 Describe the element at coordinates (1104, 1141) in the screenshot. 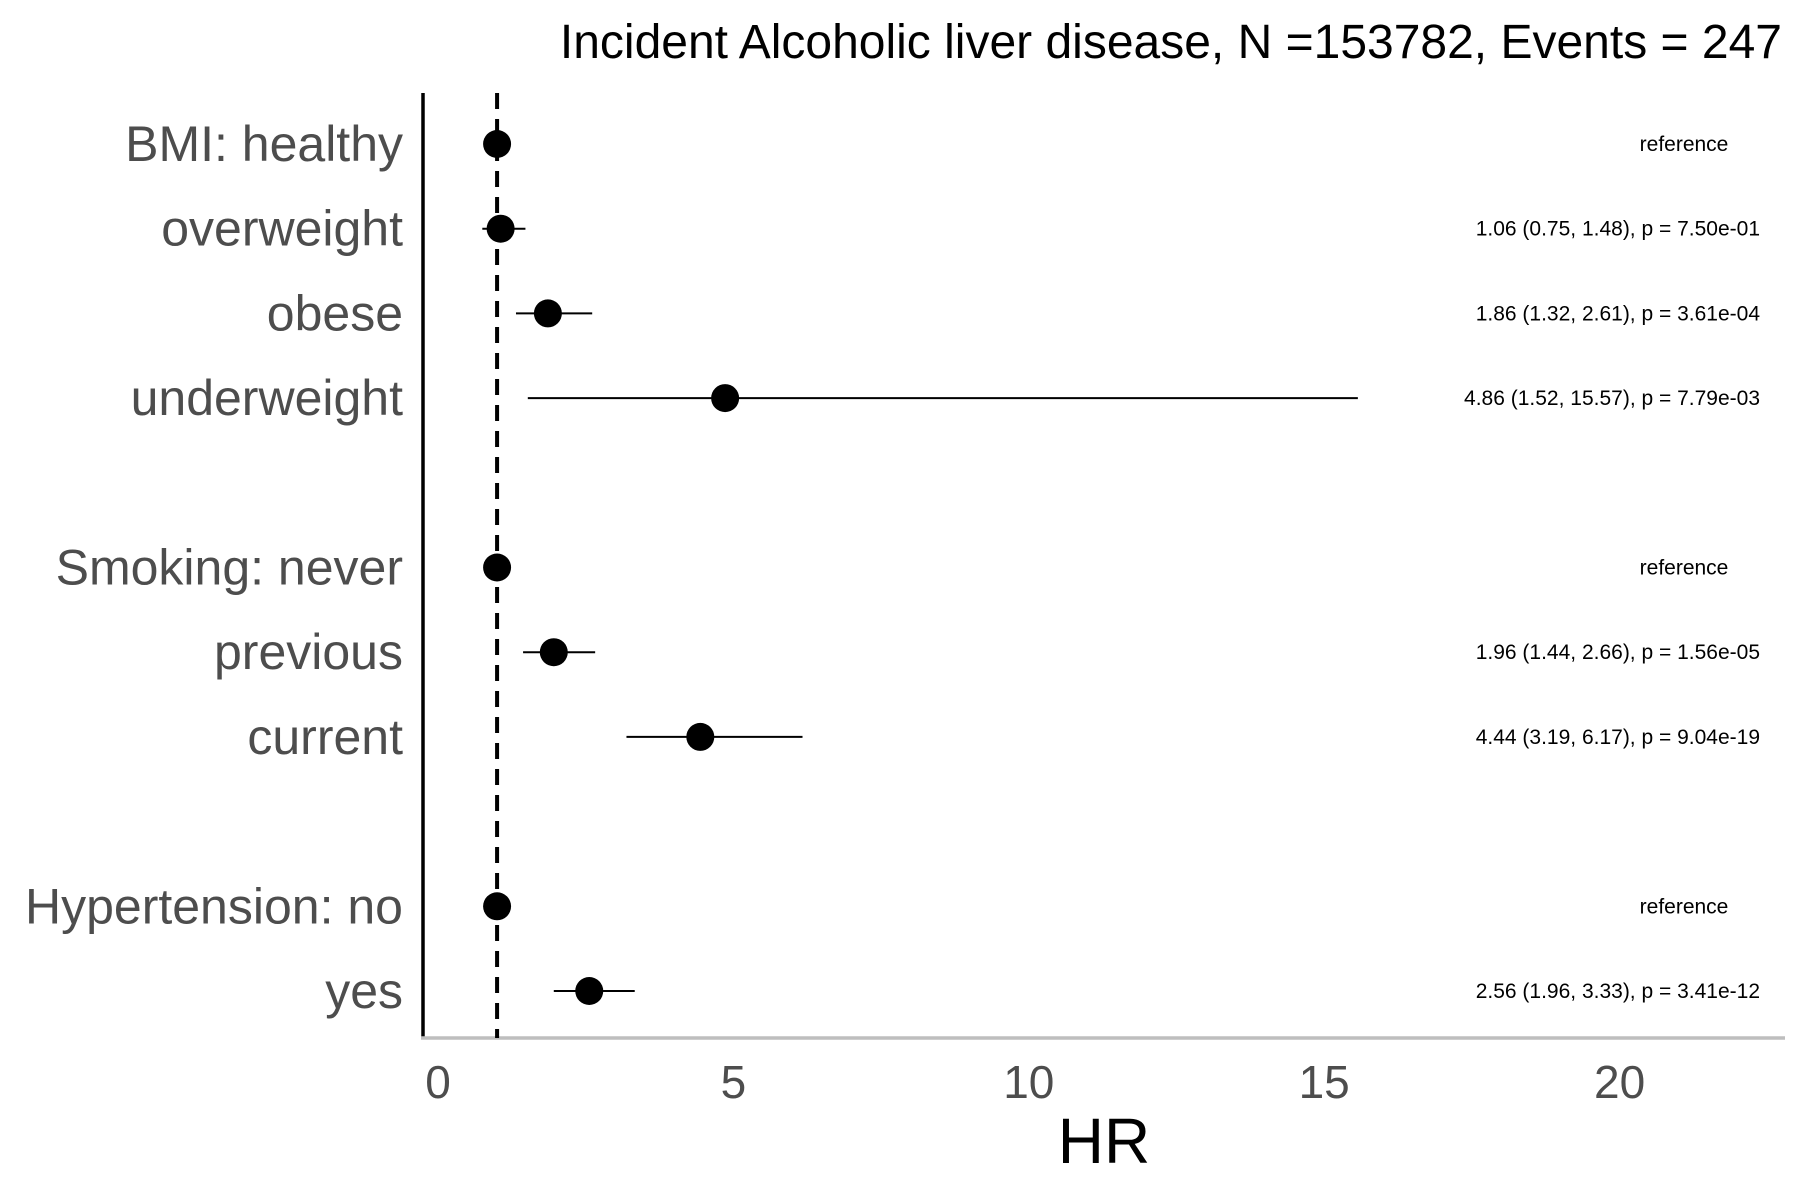

I see `x-axis-title: HR` at that location.